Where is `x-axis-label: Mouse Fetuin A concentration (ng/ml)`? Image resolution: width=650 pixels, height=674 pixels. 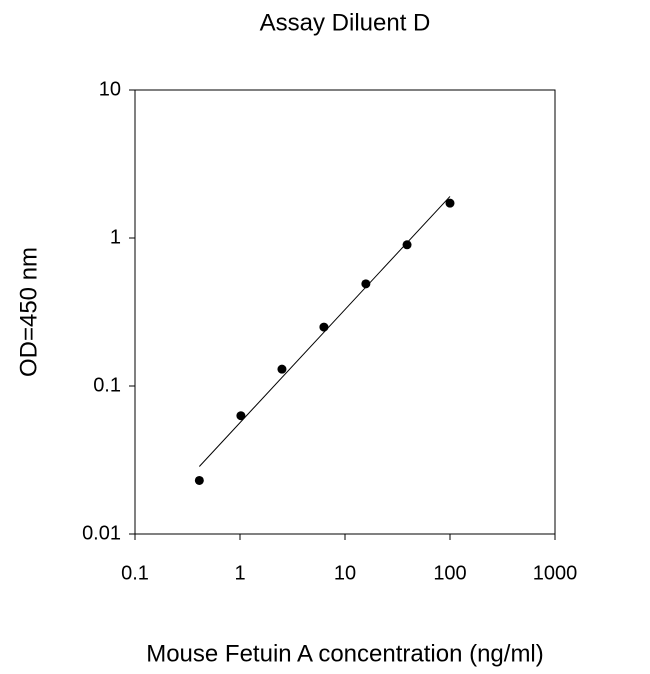 x-axis-label: Mouse Fetuin A concentration (ng/ml) is located at coordinates (345, 653).